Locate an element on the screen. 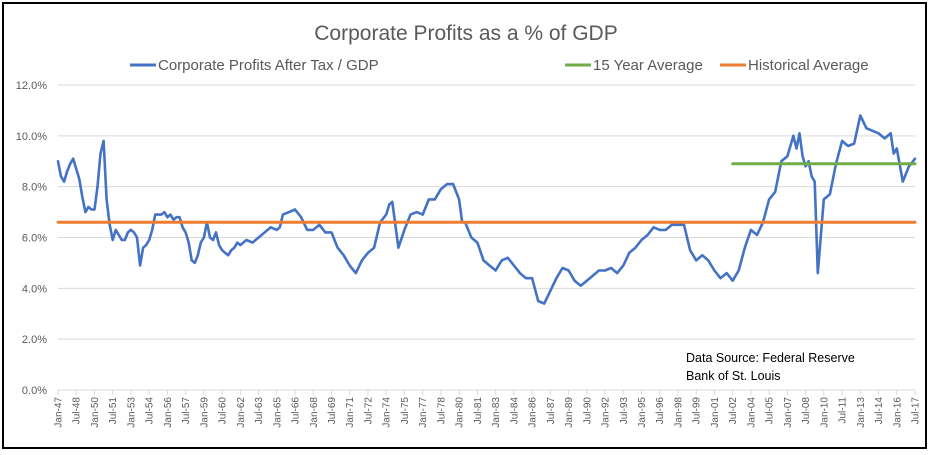 The image size is (933, 455). legend-label: Historical Average is located at coordinates (808, 65).